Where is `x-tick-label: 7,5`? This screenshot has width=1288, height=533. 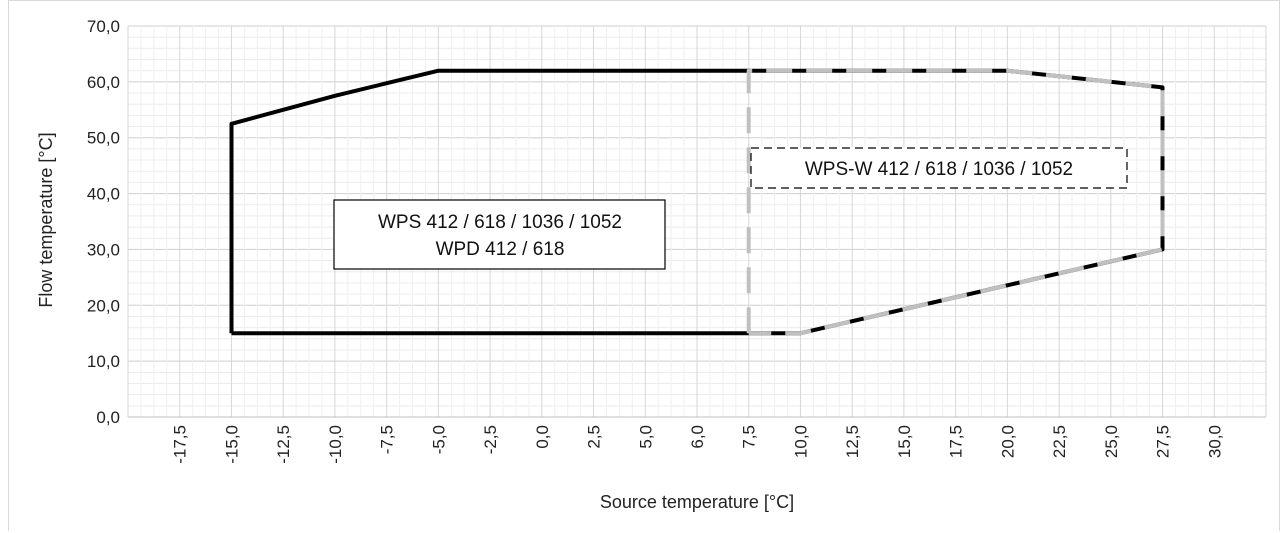
x-tick-label: 7,5 is located at coordinates (749, 437).